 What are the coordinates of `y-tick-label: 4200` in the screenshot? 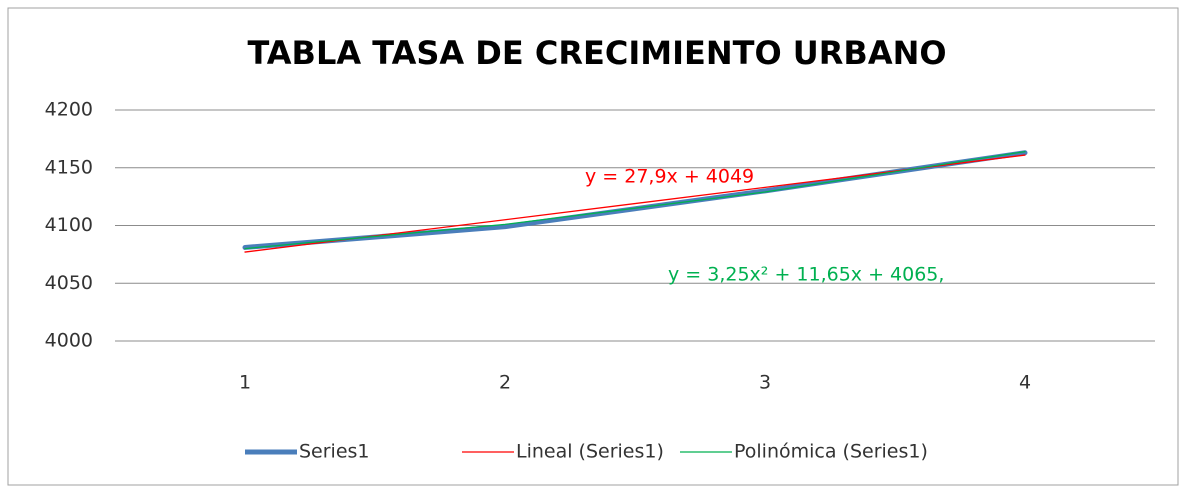 It's located at (69, 110).